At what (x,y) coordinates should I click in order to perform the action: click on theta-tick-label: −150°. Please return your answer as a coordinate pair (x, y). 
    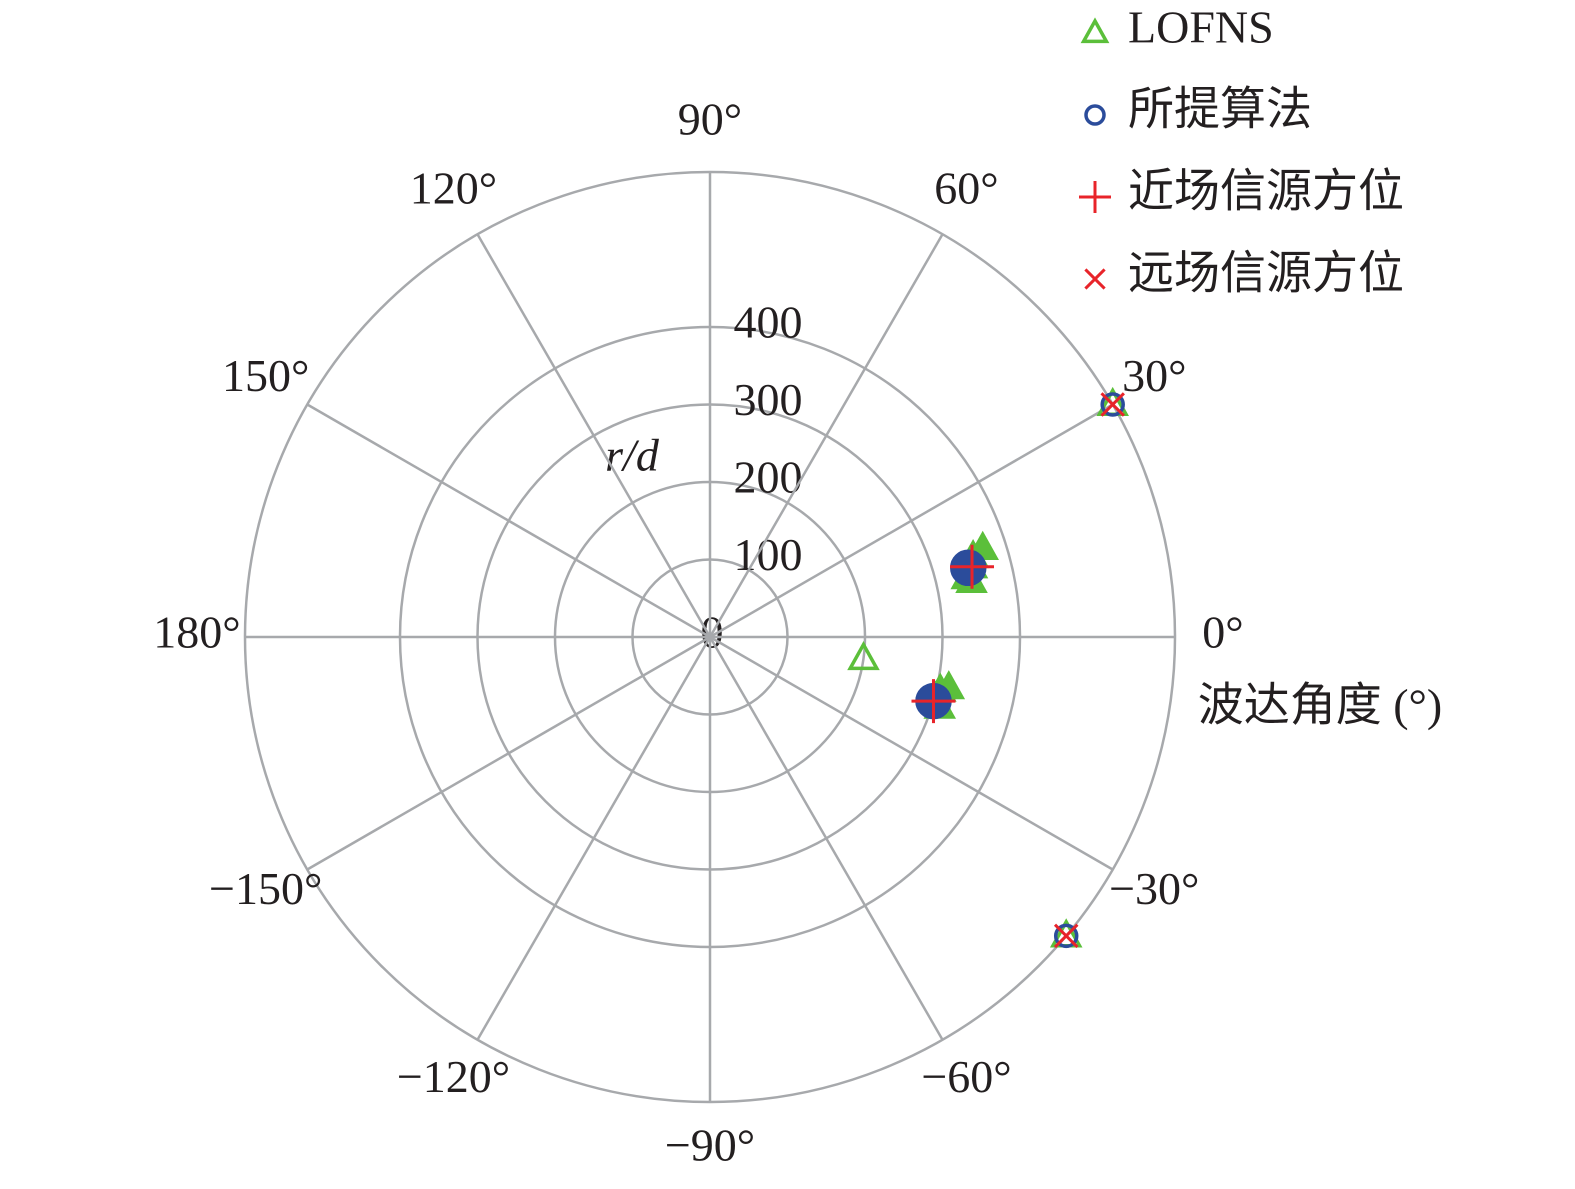
    Looking at the image, I should click on (265, 888).